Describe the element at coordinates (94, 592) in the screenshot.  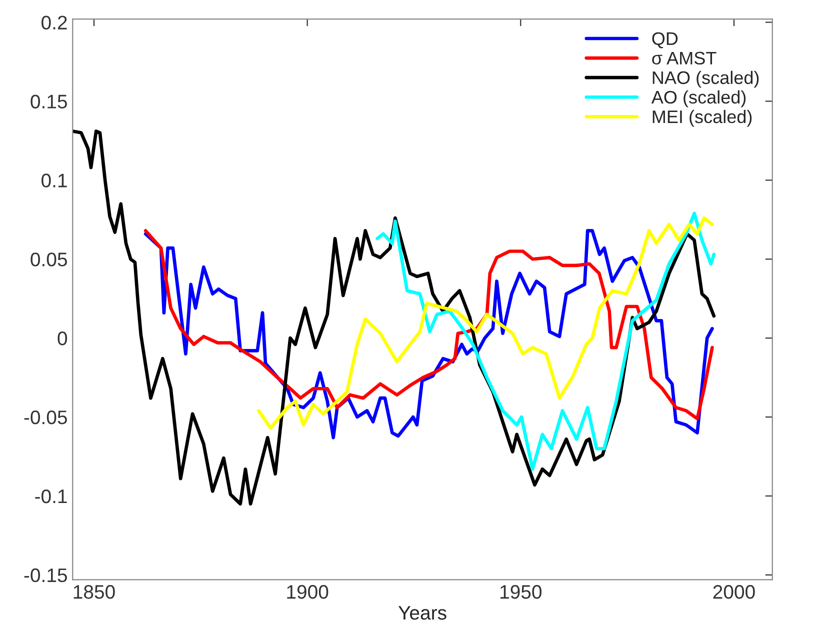
I see `x-tick-label: 1850` at that location.